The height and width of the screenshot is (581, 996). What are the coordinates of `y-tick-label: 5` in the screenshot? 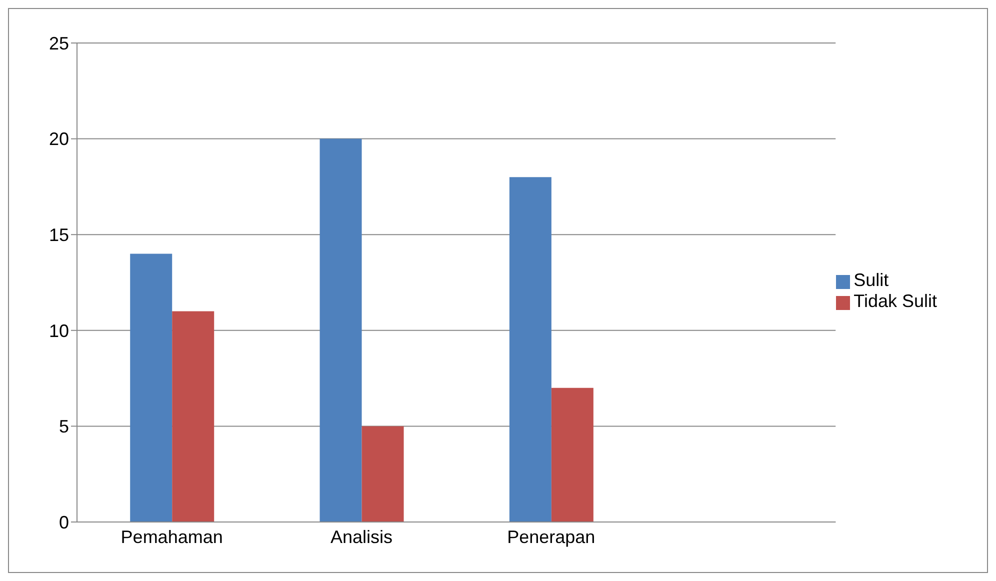 It's located at (63, 426).